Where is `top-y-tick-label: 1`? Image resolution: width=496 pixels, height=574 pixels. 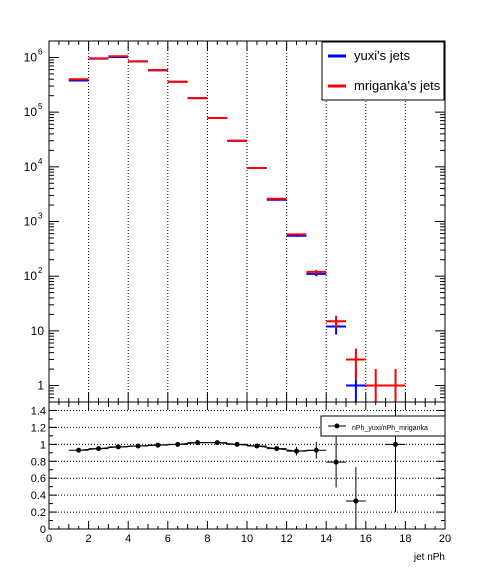 top-y-tick-label: 1 is located at coordinates (40, 386).